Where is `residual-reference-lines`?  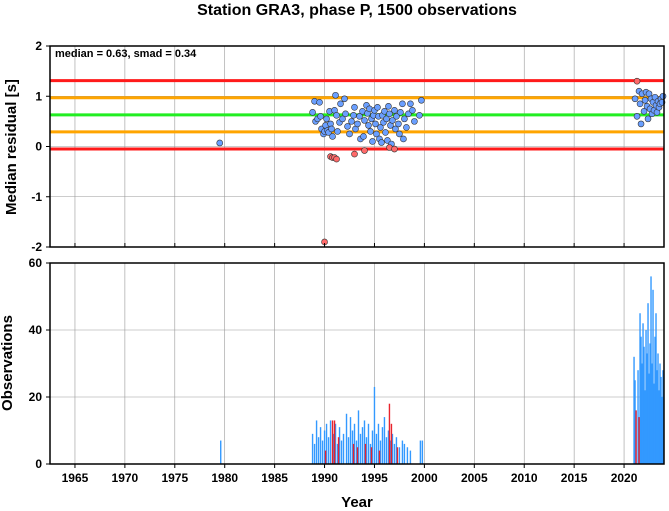
residual-reference-lines is located at coordinates (357, 115).